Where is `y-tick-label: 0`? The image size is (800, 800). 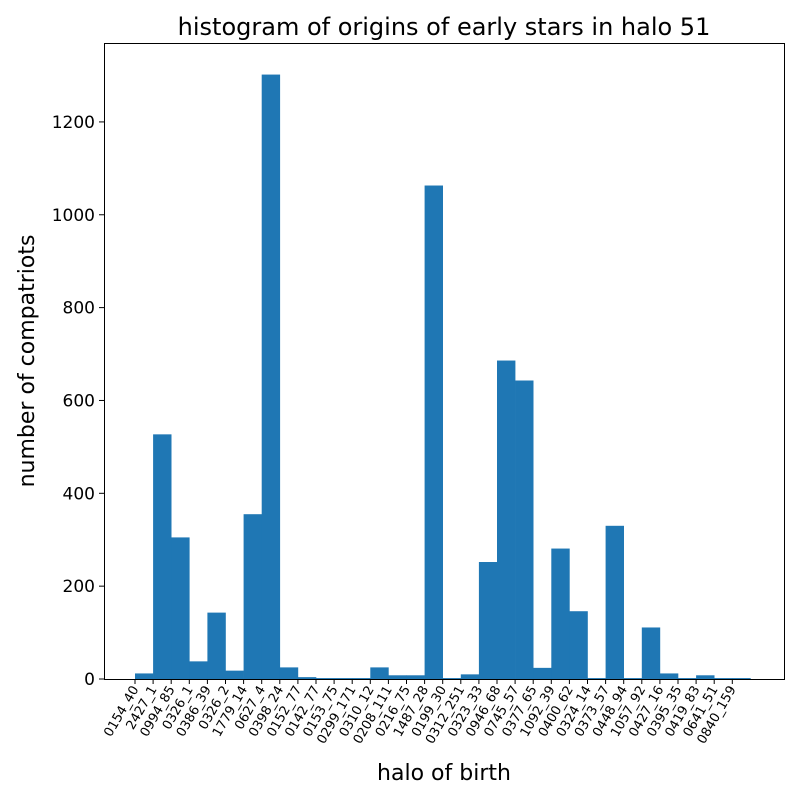 y-tick-label: 0 is located at coordinates (89, 680).